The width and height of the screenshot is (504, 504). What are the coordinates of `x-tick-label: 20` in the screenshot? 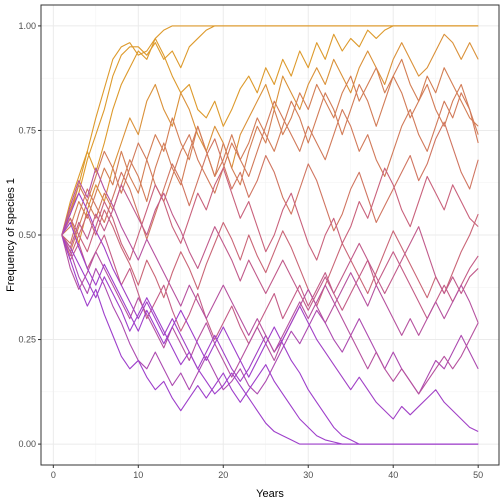 It's located at (223, 475).